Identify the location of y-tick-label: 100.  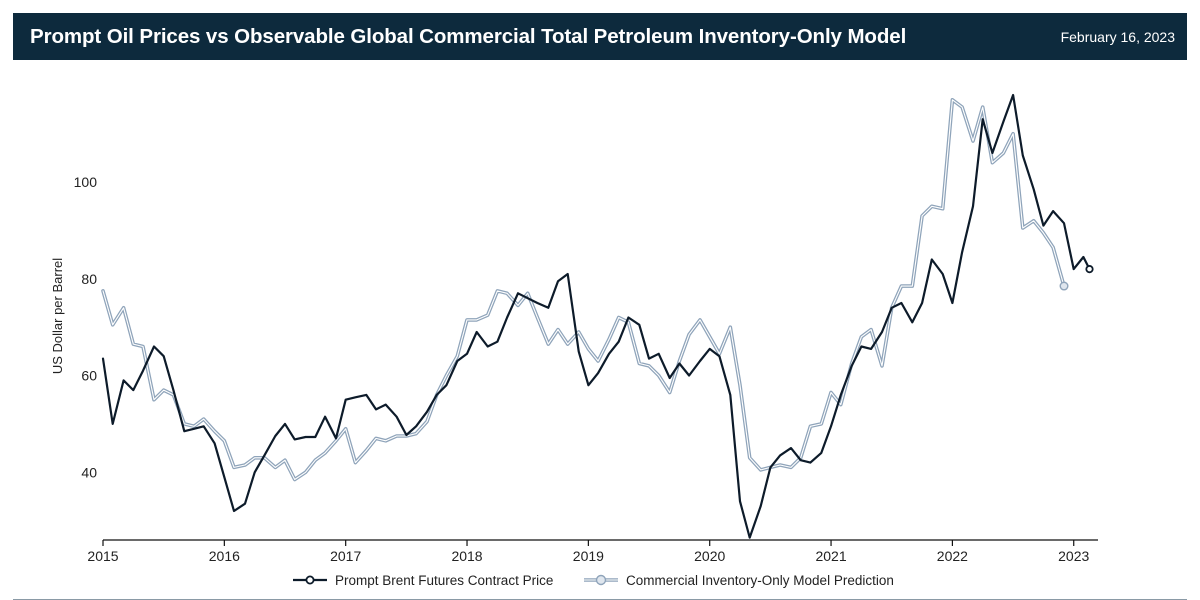
(86, 182).